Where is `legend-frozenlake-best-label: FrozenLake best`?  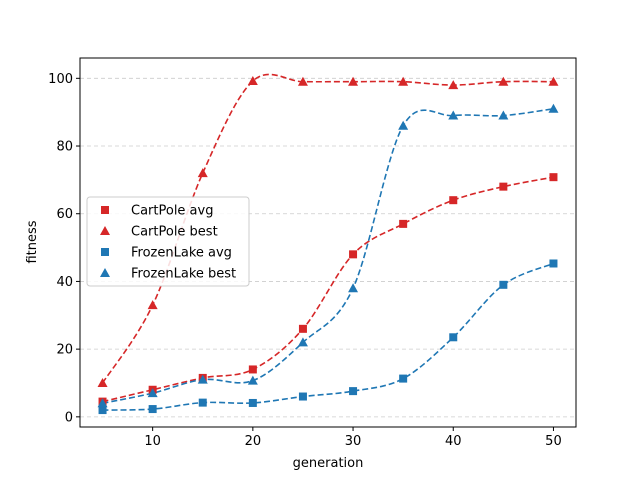 legend-frozenlake-best-label: FrozenLake best is located at coordinates (183, 274).